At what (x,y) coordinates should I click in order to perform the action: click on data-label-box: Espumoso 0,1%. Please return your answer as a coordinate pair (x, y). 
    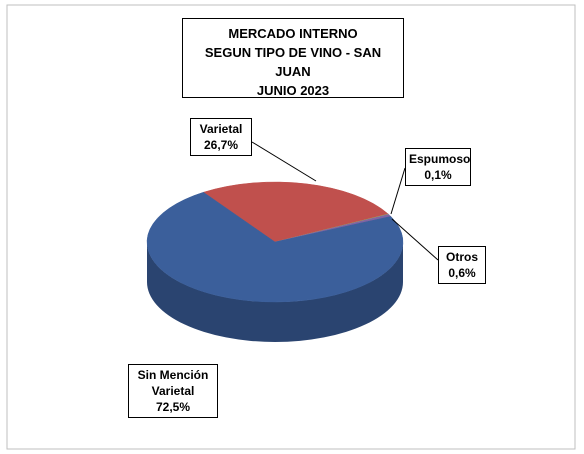
    Looking at the image, I should click on (438, 167).